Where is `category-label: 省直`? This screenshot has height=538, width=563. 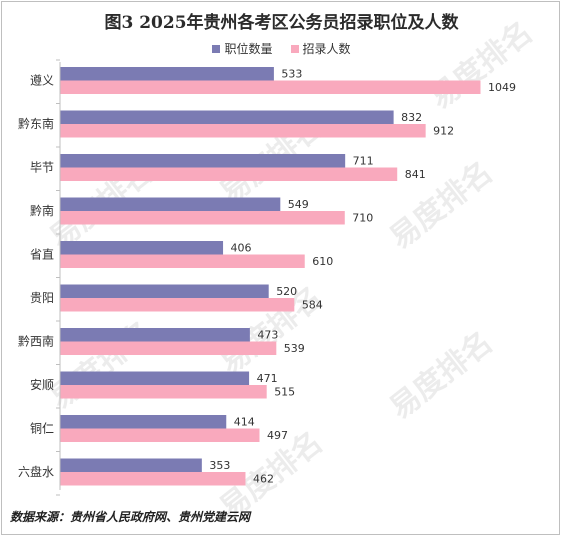
category-label: 省直 is located at coordinates (42, 255).